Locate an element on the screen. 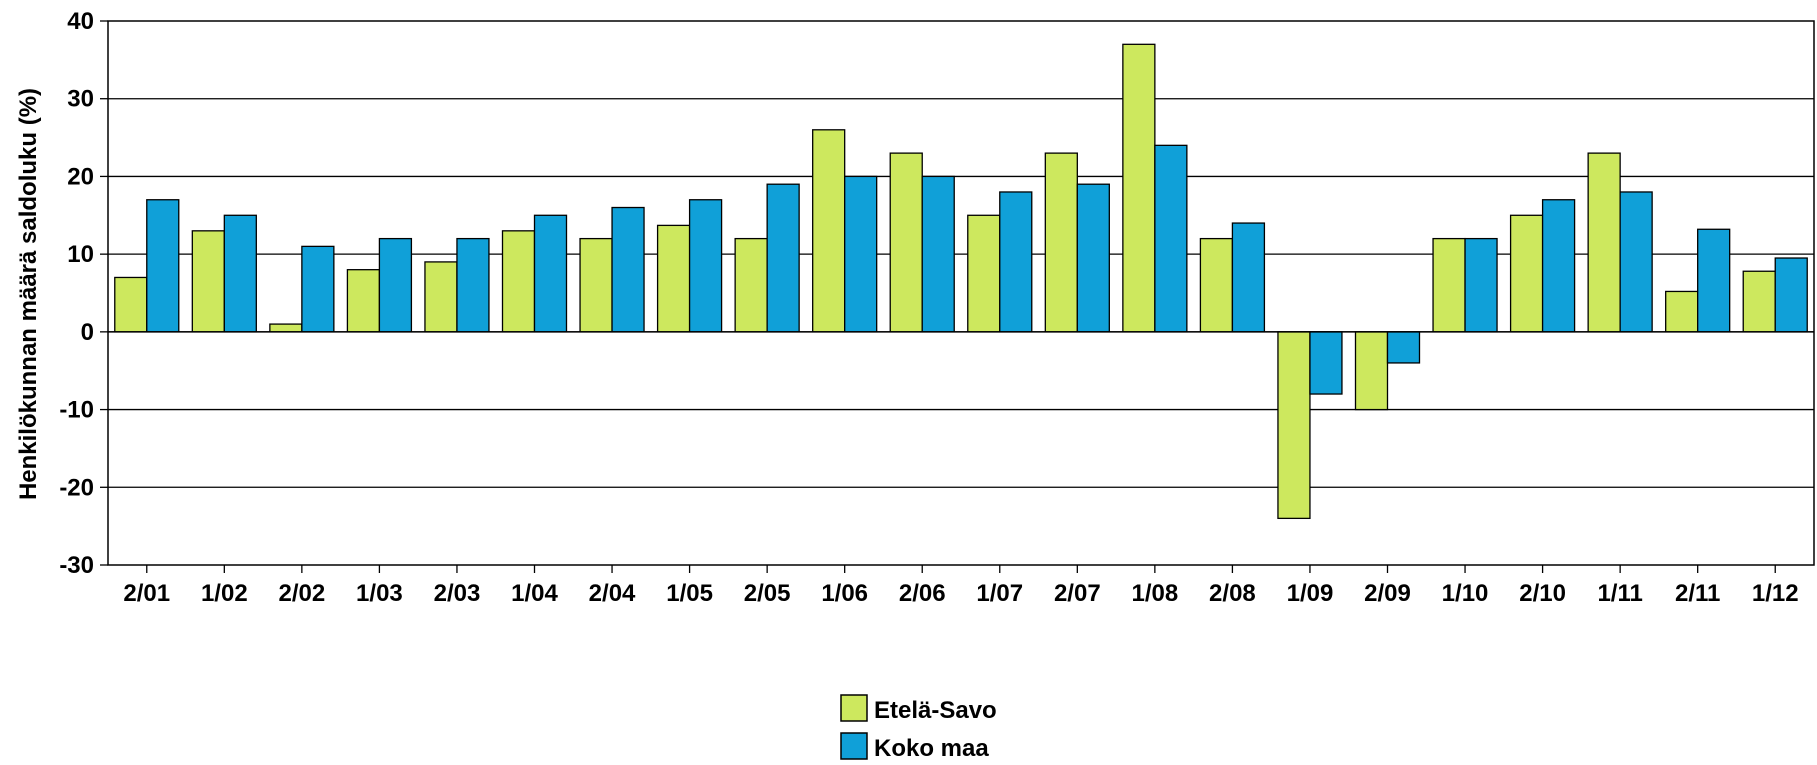 The width and height of the screenshot is (1817, 765). x-tick-label: 1/04 is located at coordinates (534, 593).